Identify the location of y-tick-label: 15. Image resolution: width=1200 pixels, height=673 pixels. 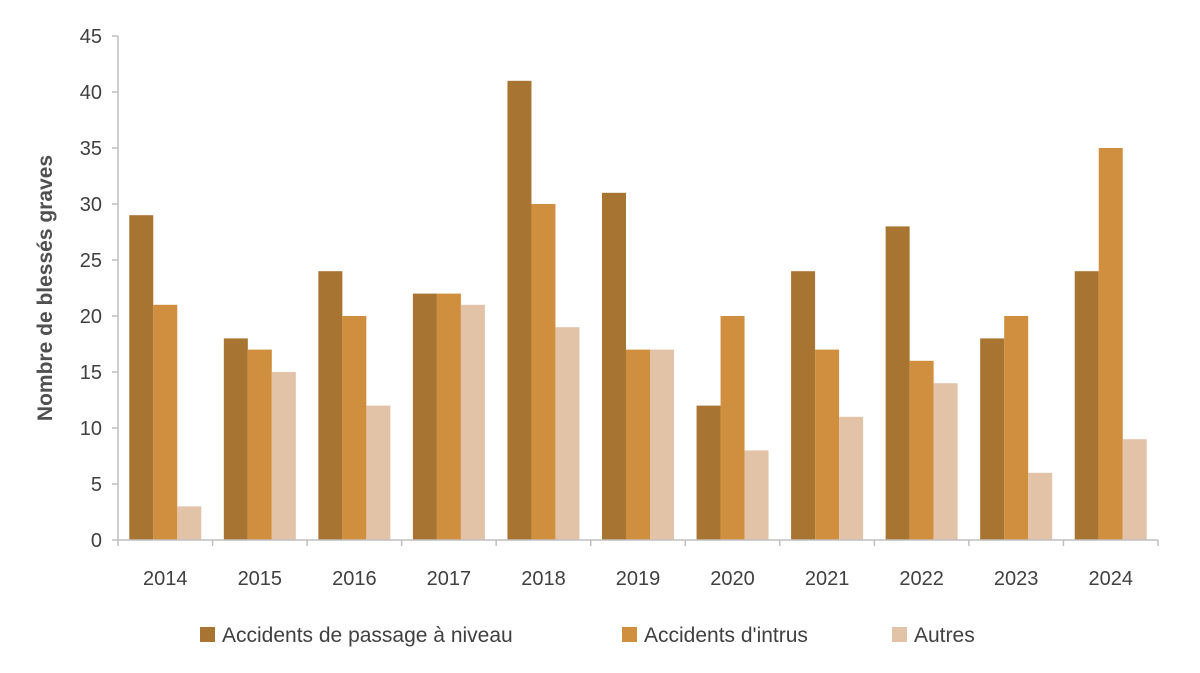
(91, 373).